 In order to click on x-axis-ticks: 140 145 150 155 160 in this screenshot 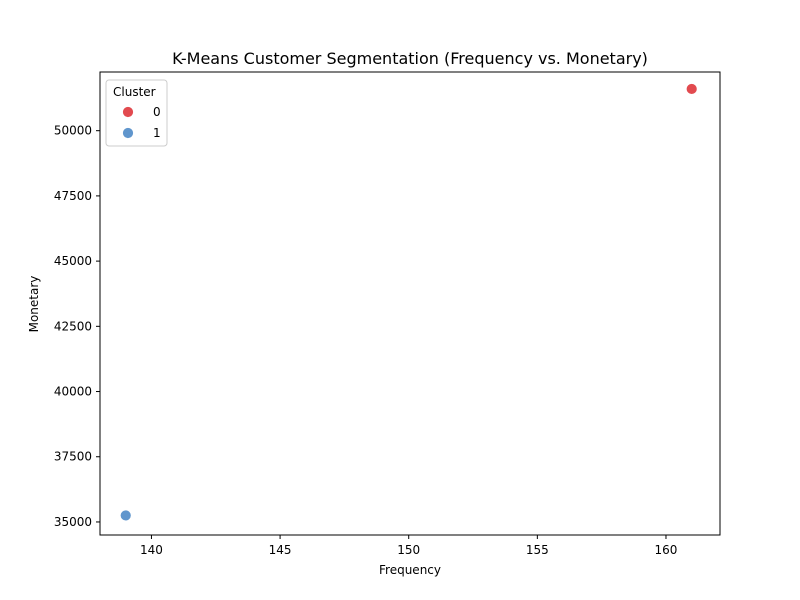, I will do `click(408, 546)`.